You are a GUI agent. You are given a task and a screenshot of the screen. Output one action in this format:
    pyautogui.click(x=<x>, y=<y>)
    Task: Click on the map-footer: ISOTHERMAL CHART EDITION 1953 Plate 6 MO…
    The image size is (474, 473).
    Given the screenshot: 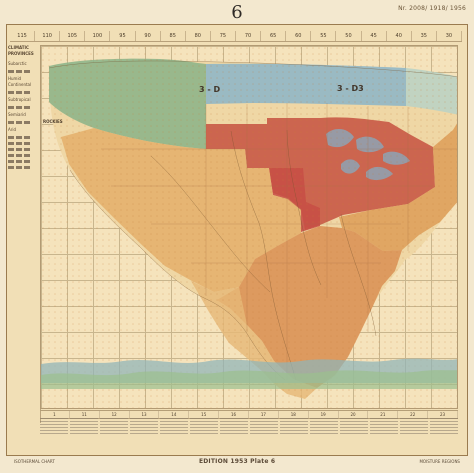 What is the action you would take?
    pyautogui.click(x=237, y=461)
    